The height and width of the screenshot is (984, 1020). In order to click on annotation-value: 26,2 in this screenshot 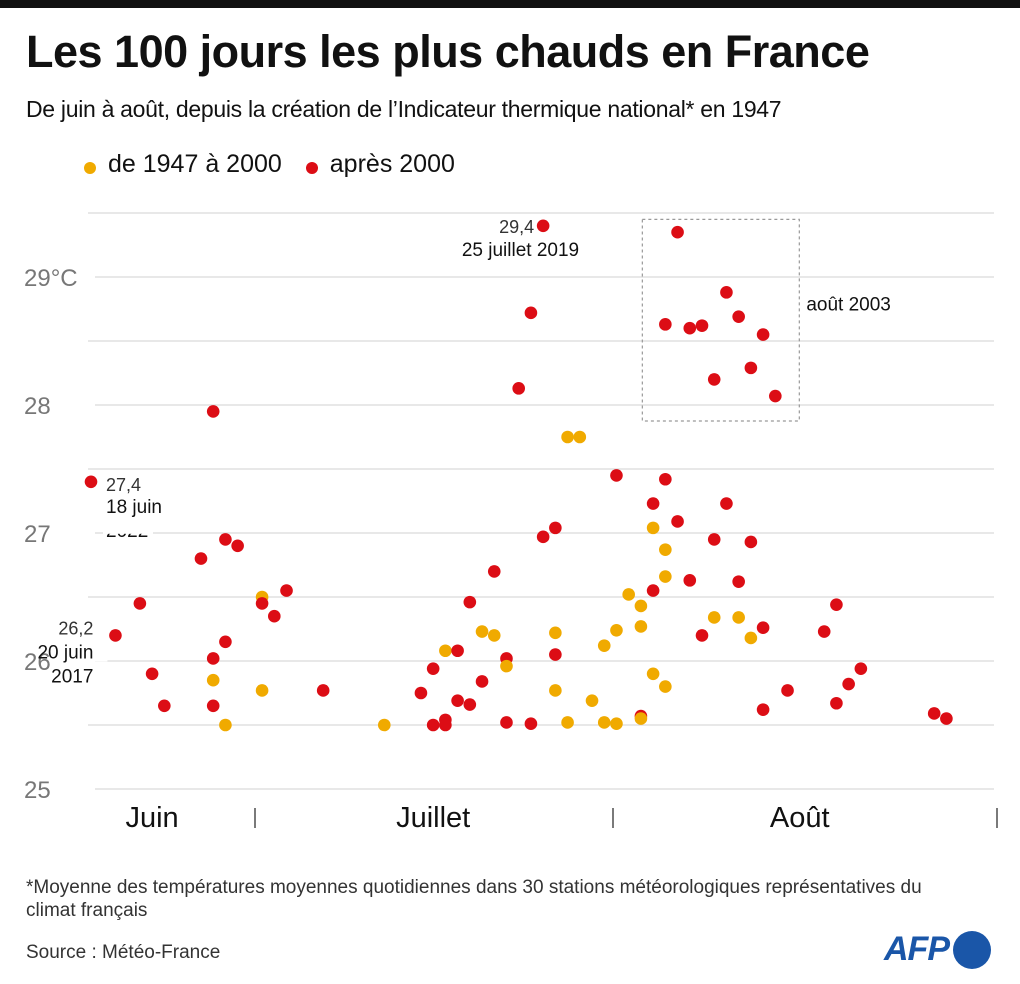, I will do `click(75, 628)`.